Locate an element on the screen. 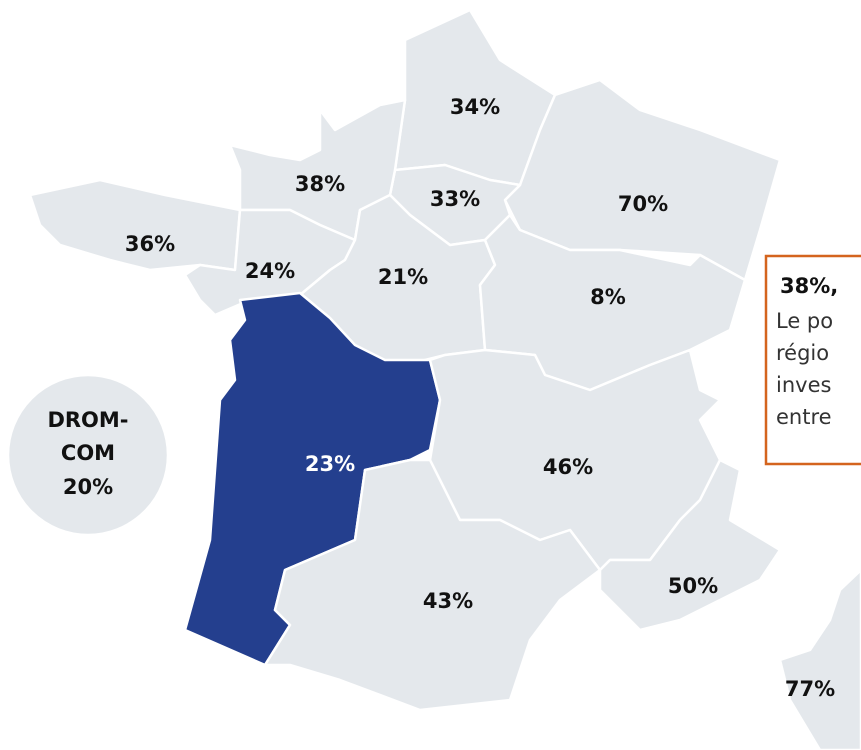 The height and width of the screenshot is (750, 861). callout-line: inves is located at coordinates (803, 385).